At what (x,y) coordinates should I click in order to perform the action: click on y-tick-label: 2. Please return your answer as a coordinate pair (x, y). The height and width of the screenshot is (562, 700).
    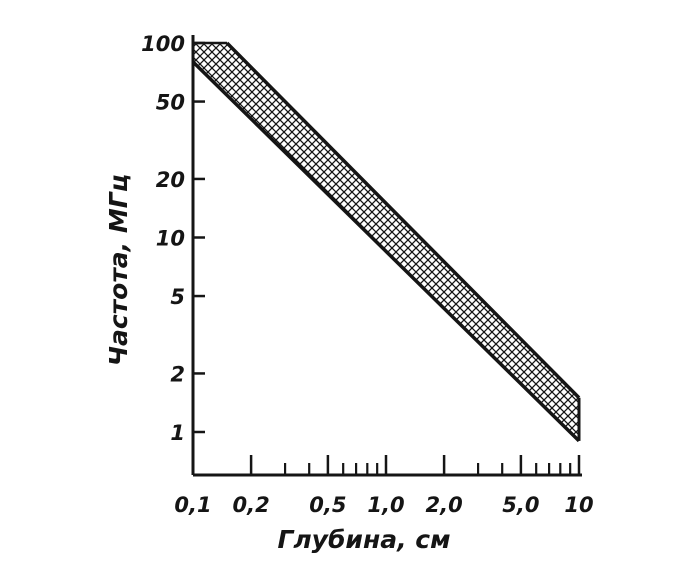
    Looking at the image, I should click on (177, 374).